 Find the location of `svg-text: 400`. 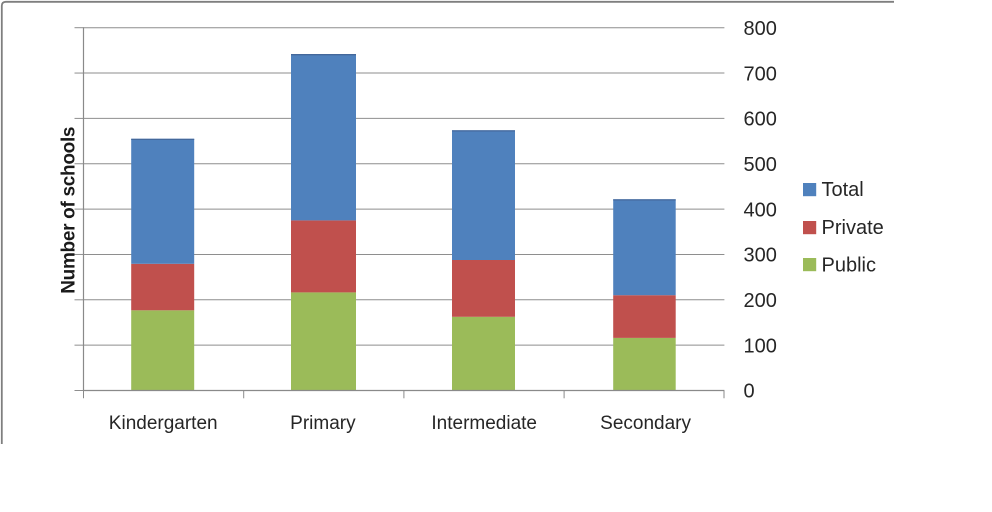

svg-text: 400 is located at coordinates (760, 210).